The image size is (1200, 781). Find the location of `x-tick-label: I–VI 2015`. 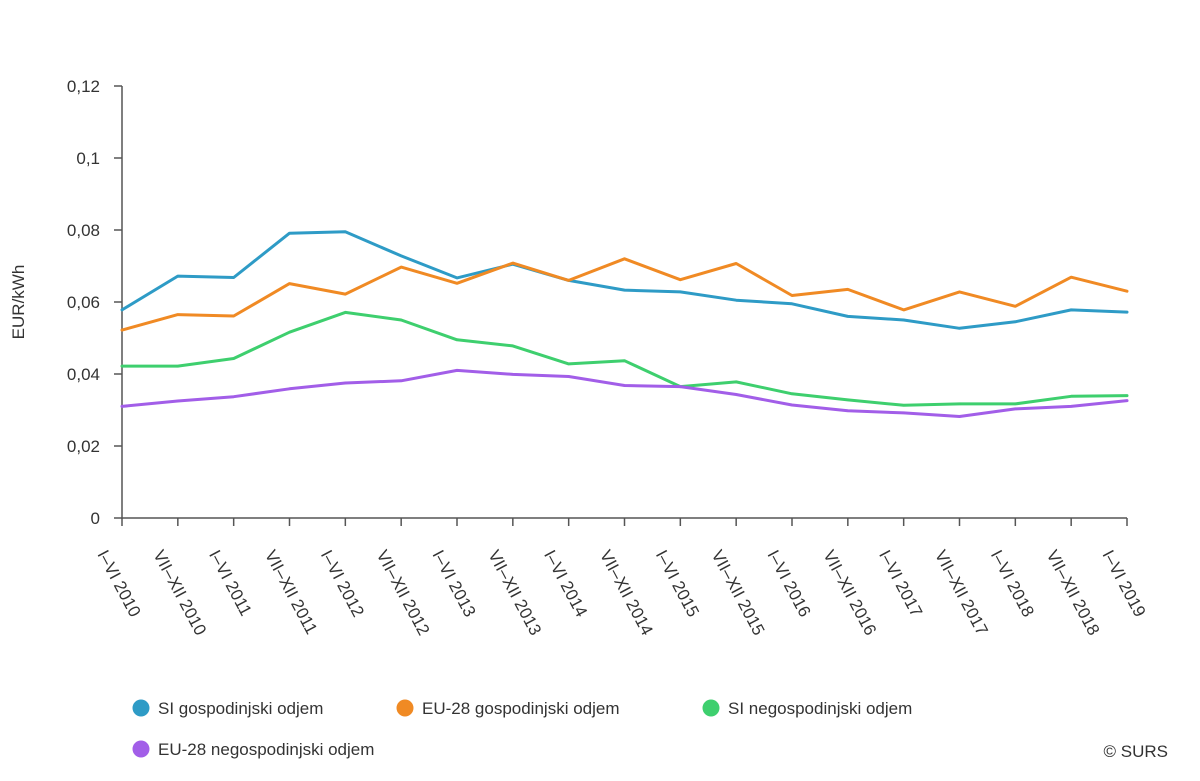

x-tick-label: I–VI 2015 is located at coordinates (677, 583).